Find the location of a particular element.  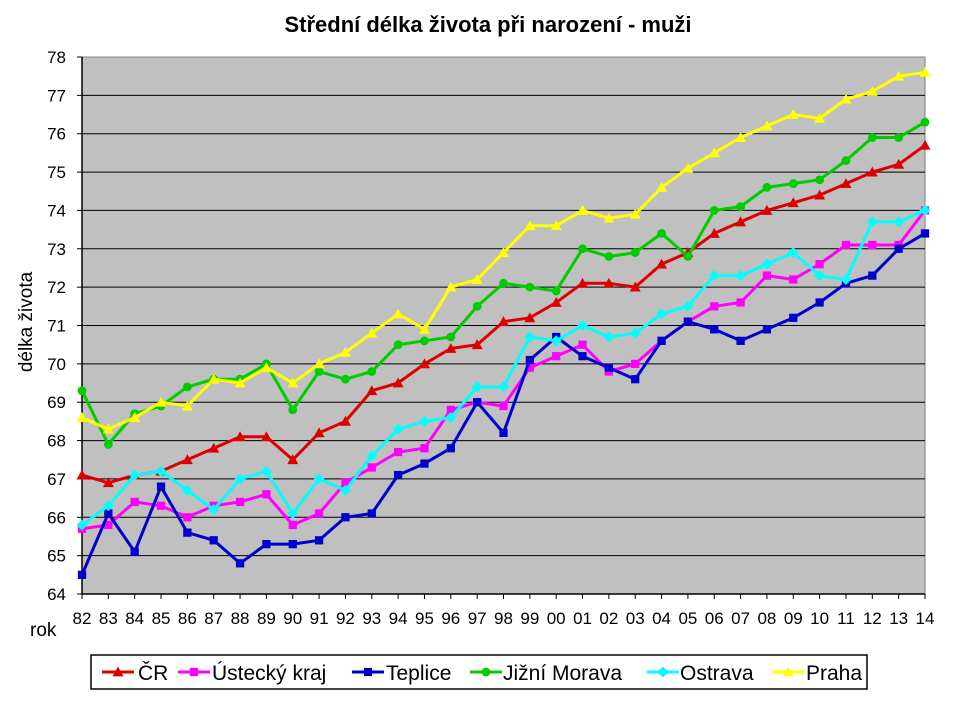

x-tick-label: 88 is located at coordinates (240, 618).